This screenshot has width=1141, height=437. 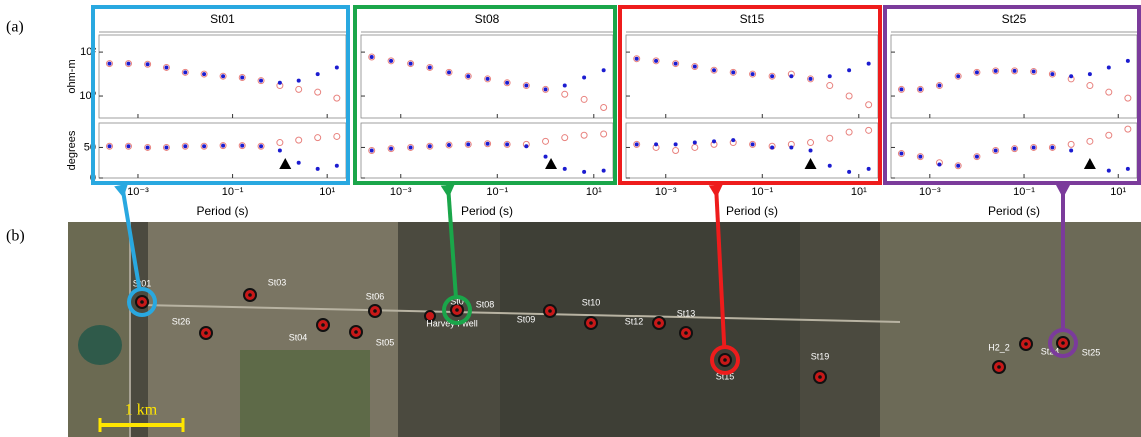 What do you see at coordinates (222, 19) in the screenshot?
I see `chart-title: St01` at bounding box center [222, 19].